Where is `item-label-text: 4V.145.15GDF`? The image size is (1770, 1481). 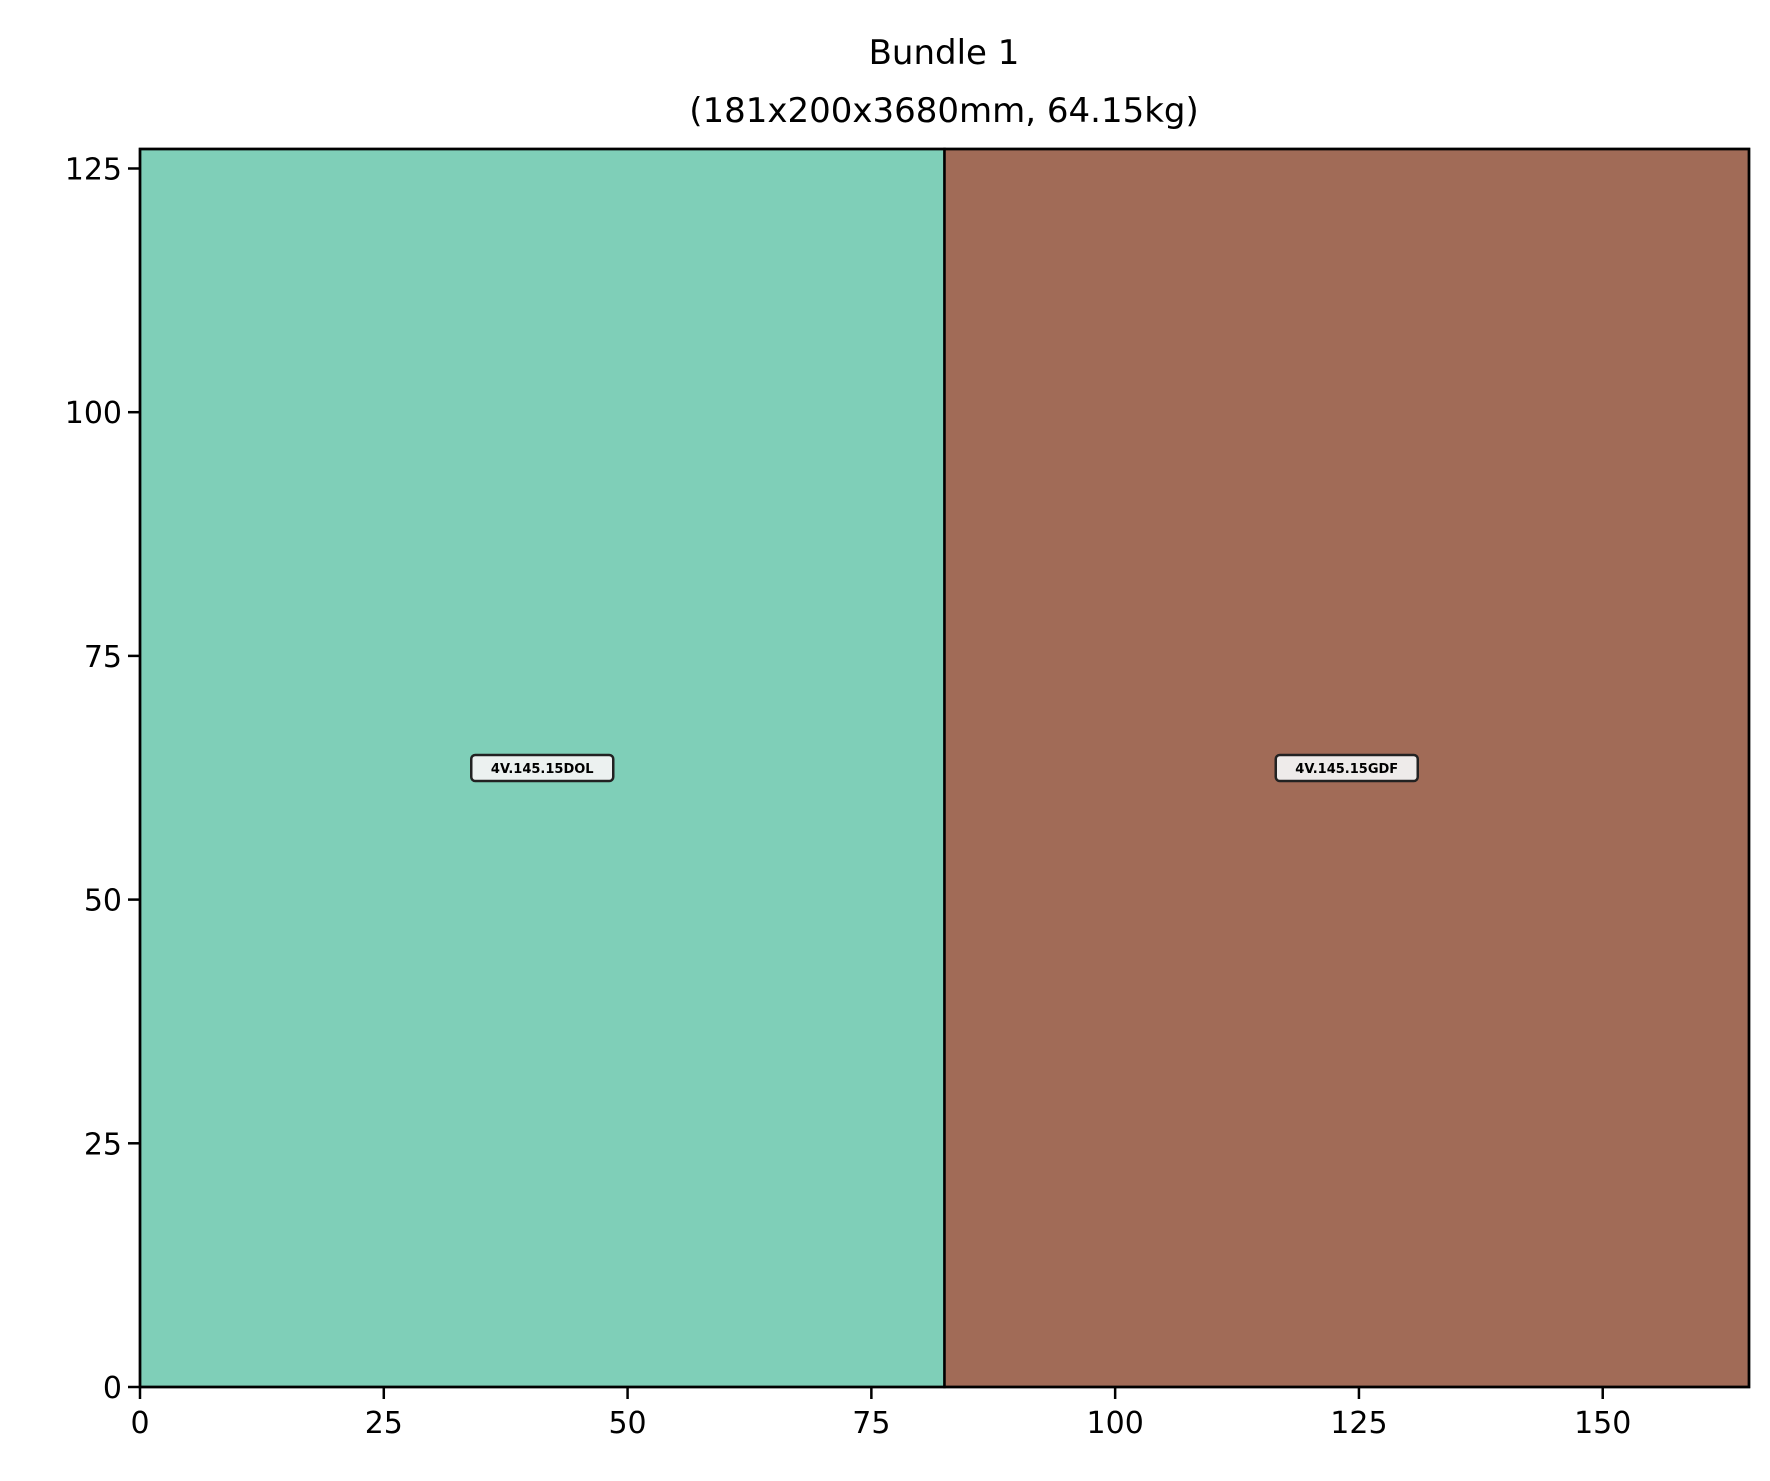
item-label-text: 4V.145.15GDF is located at coordinates (1346, 769).